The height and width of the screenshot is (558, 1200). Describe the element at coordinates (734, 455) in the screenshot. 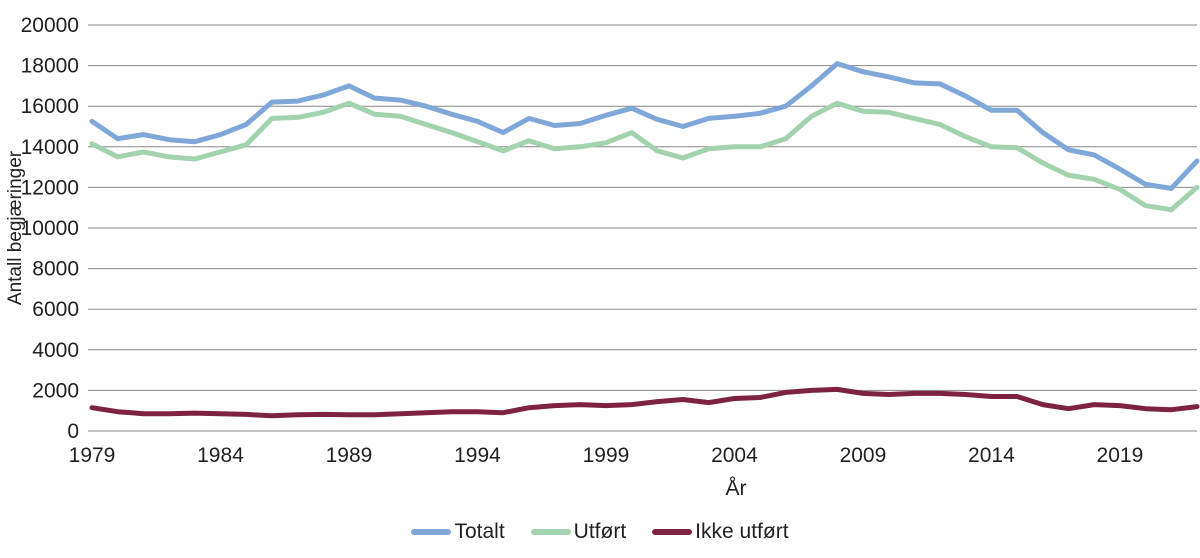

I see `x-tick-label: 2004` at that location.